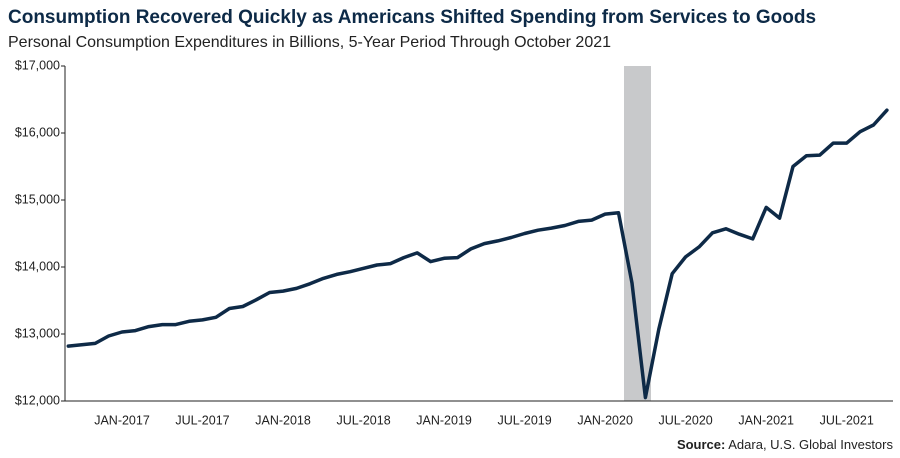  What do you see at coordinates (37, 400) in the screenshot?
I see `y-tick-label: $12,000` at bounding box center [37, 400].